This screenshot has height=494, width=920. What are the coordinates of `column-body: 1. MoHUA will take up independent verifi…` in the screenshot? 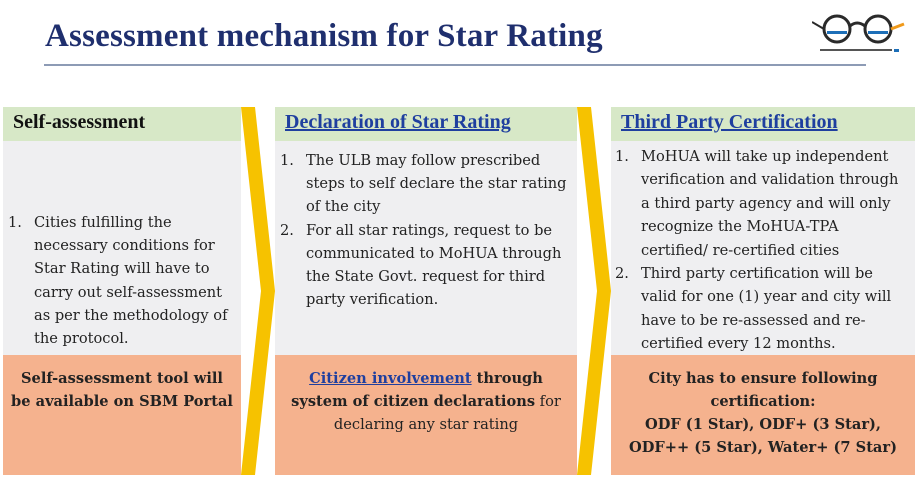 It's located at (763, 248).